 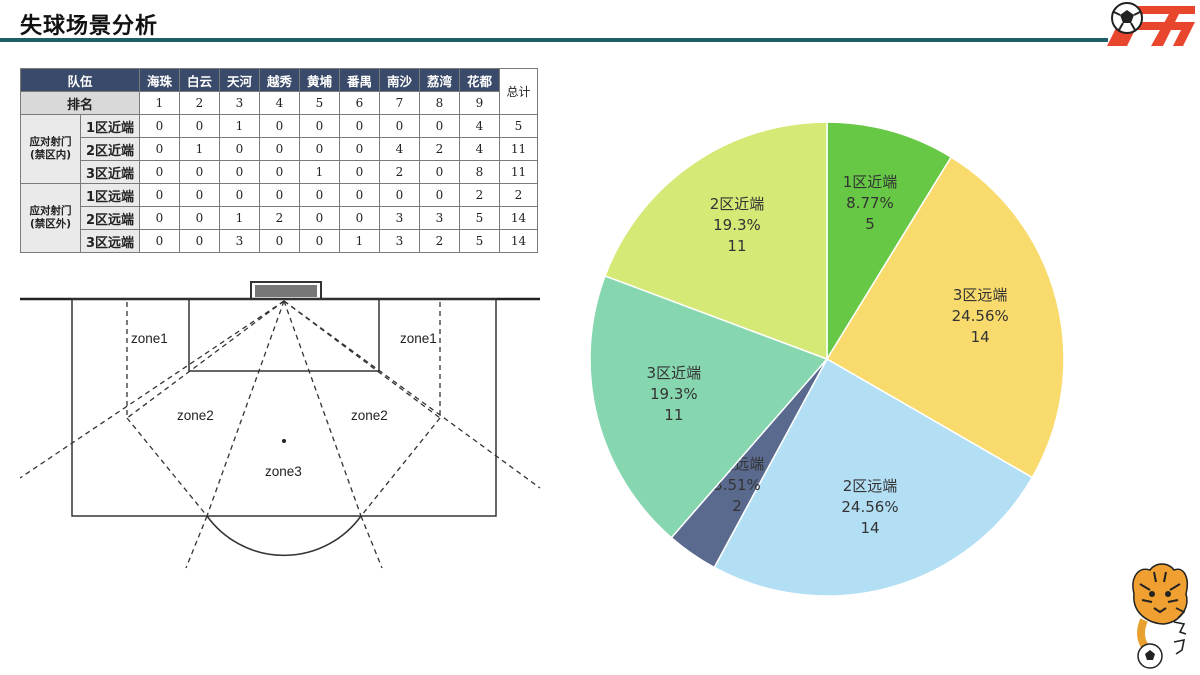 What do you see at coordinates (50, 149) in the screenshot?
I see `group-label-cell: 应对射门 (禁区内)` at bounding box center [50, 149].